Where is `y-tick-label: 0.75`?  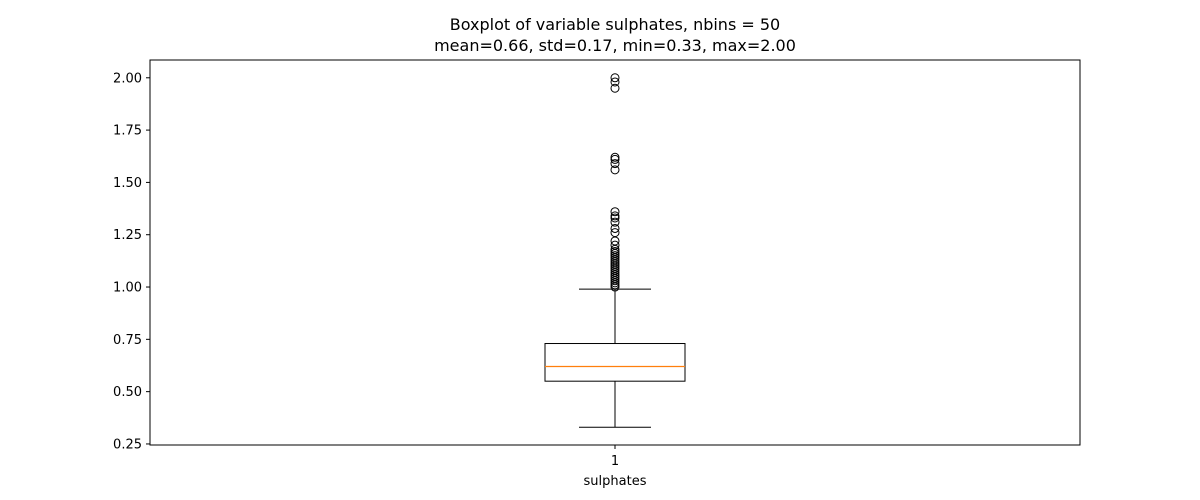 y-tick-label: 0.75 is located at coordinates (127, 340).